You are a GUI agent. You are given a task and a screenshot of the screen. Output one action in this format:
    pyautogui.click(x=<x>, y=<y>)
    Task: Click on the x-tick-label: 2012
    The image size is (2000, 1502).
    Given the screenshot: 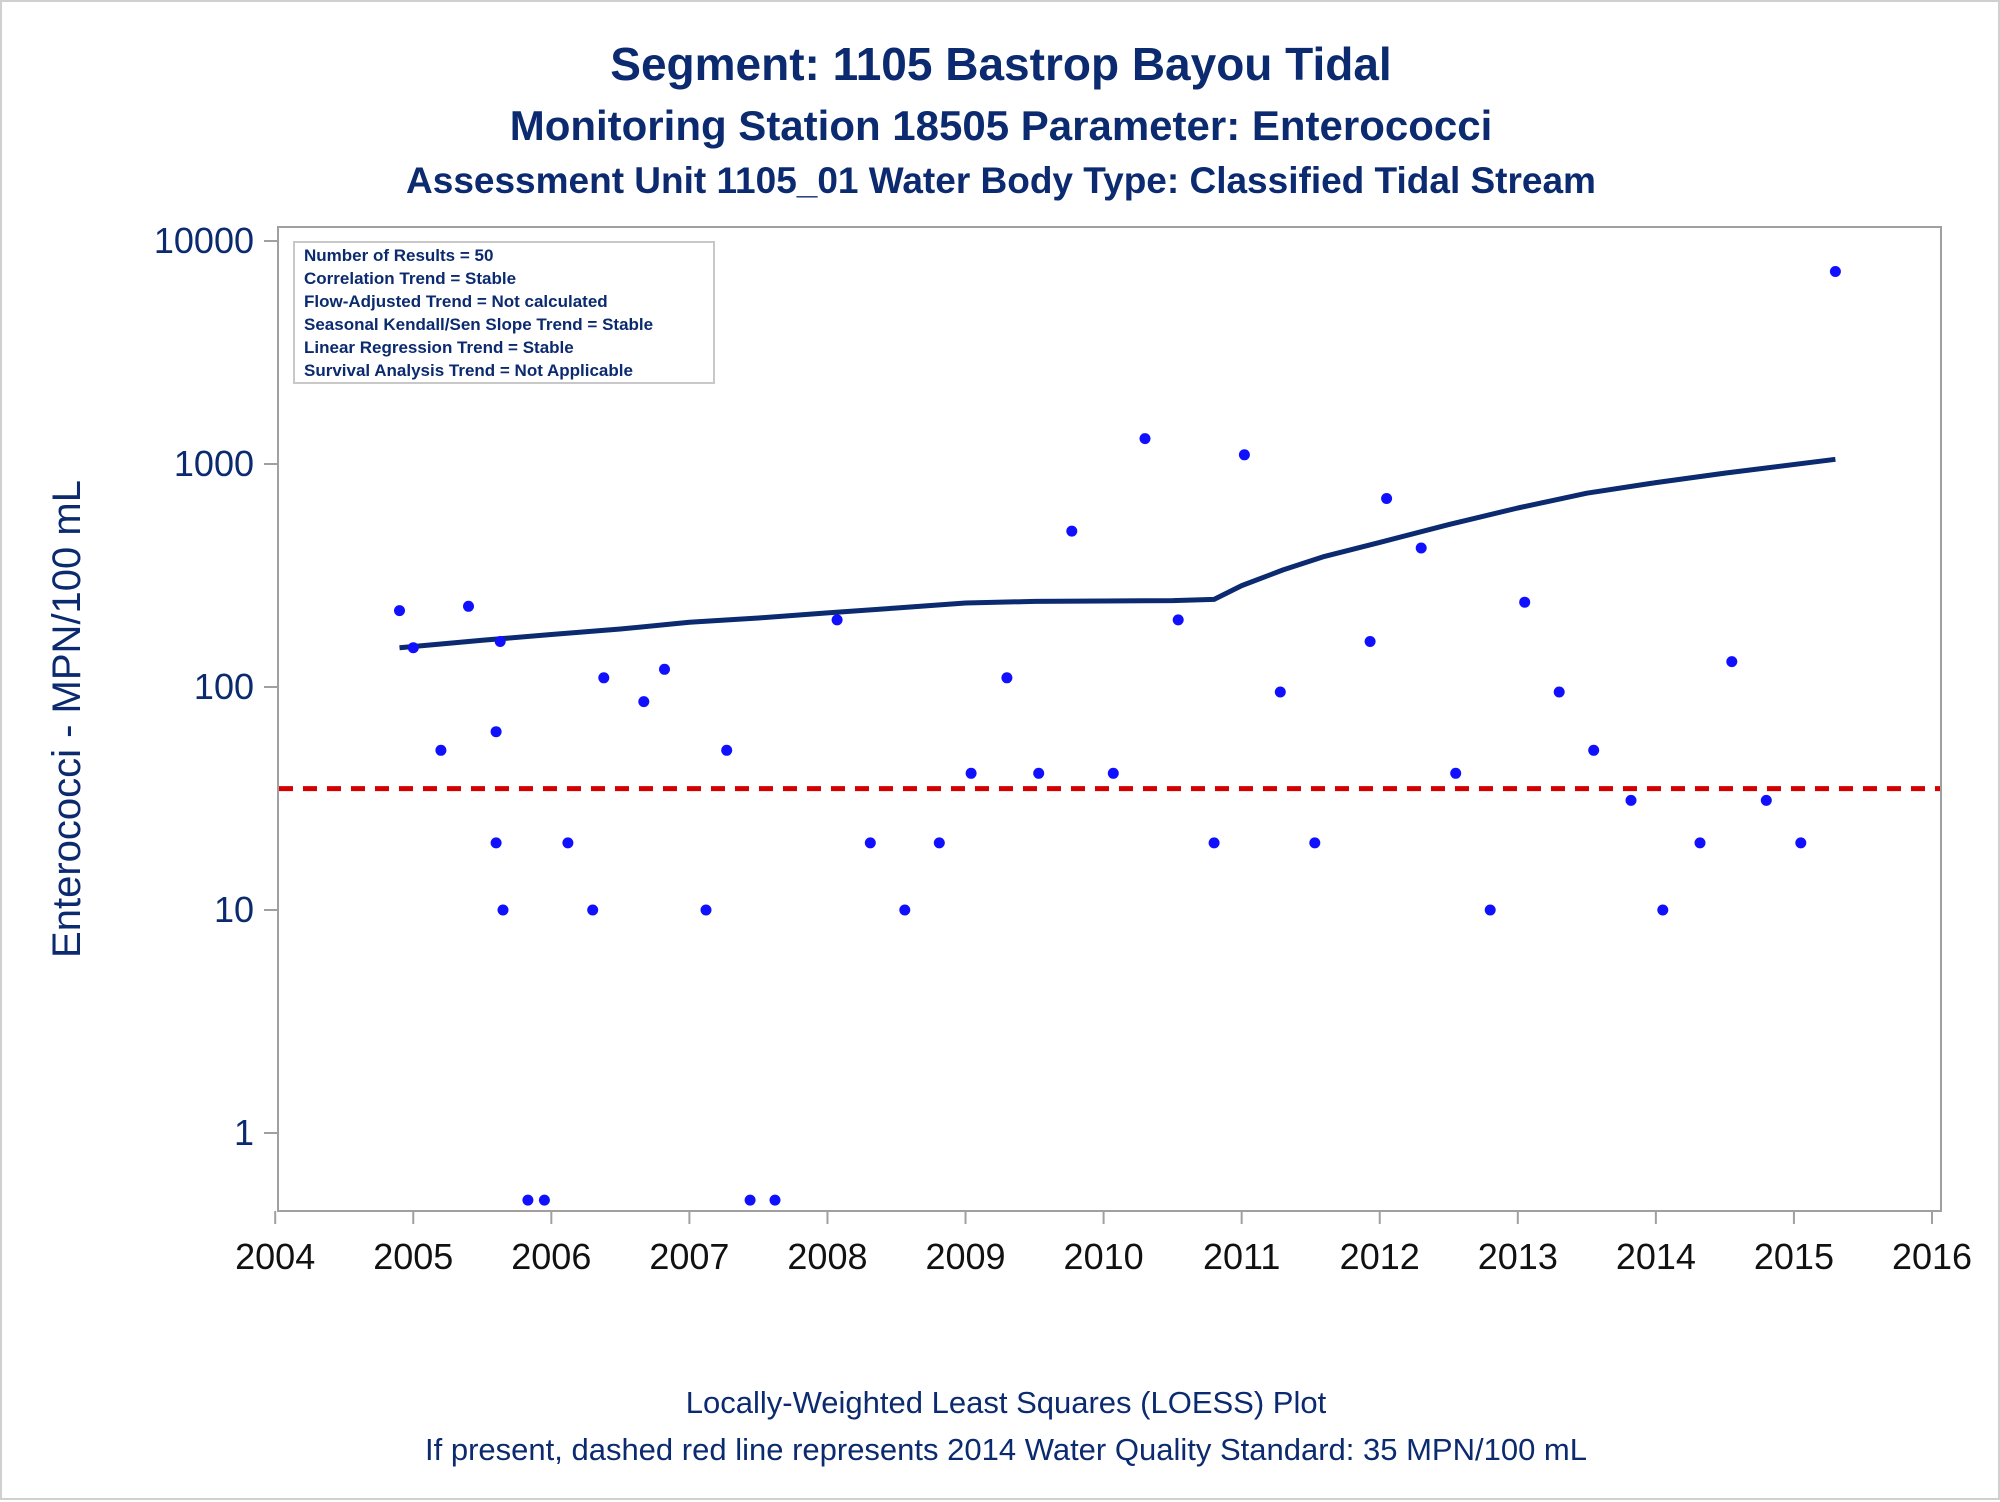 What is the action you would take?
    pyautogui.click(x=1380, y=1256)
    